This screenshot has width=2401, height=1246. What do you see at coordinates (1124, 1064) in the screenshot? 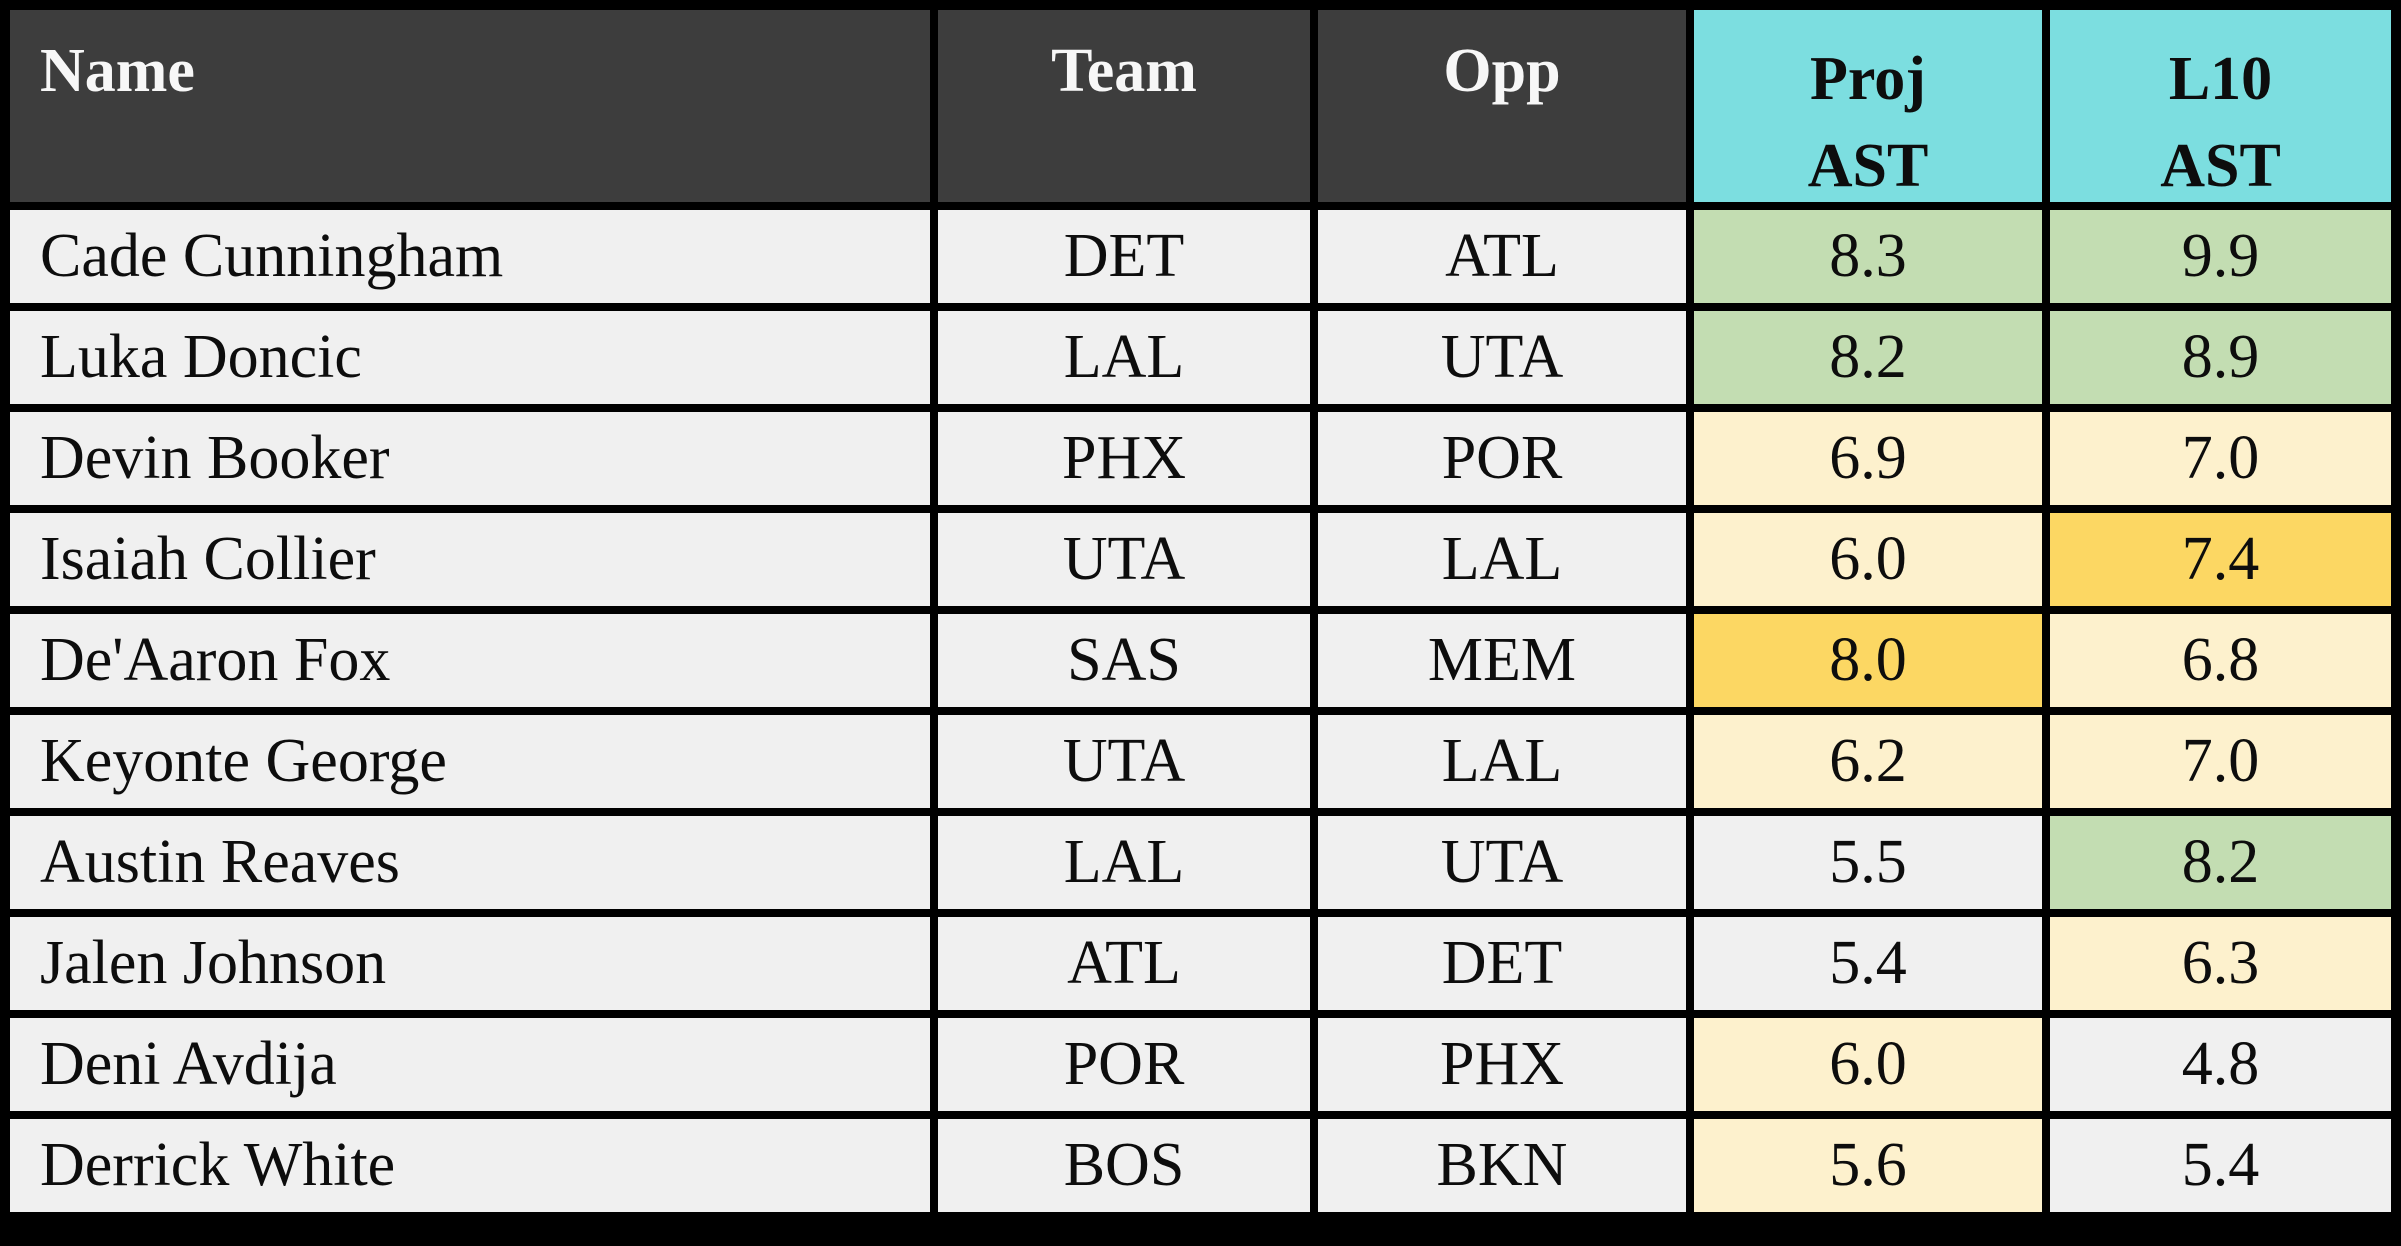
I see `team-cell: POR` at bounding box center [1124, 1064].